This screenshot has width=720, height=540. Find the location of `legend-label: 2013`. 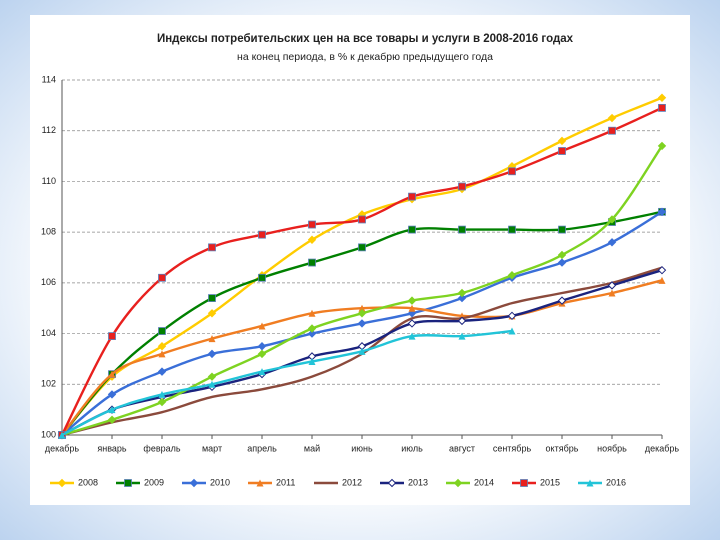

legend-label: 2013 is located at coordinates (418, 482).